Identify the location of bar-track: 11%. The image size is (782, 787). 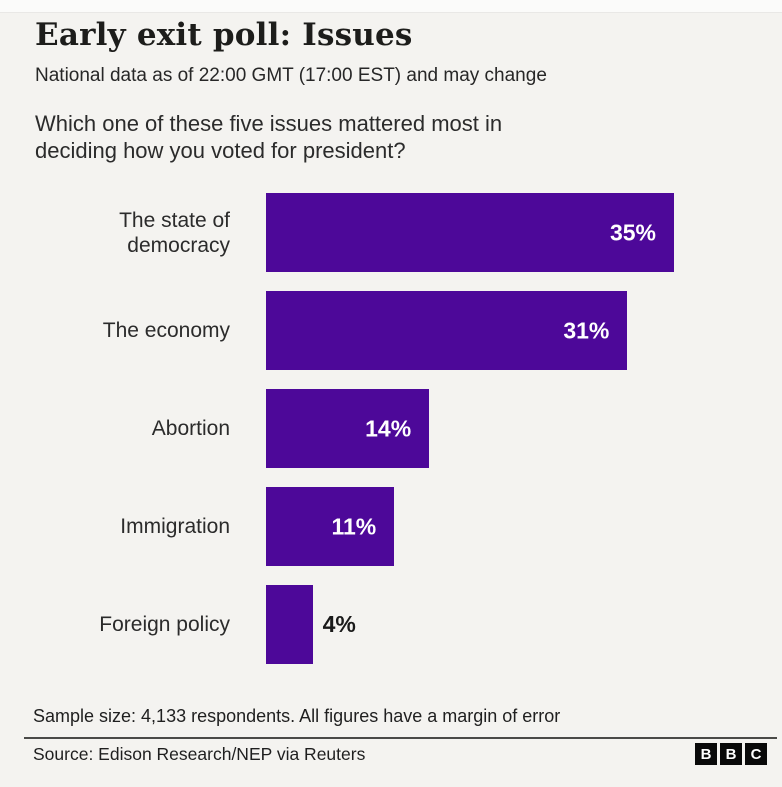
(470, 526).